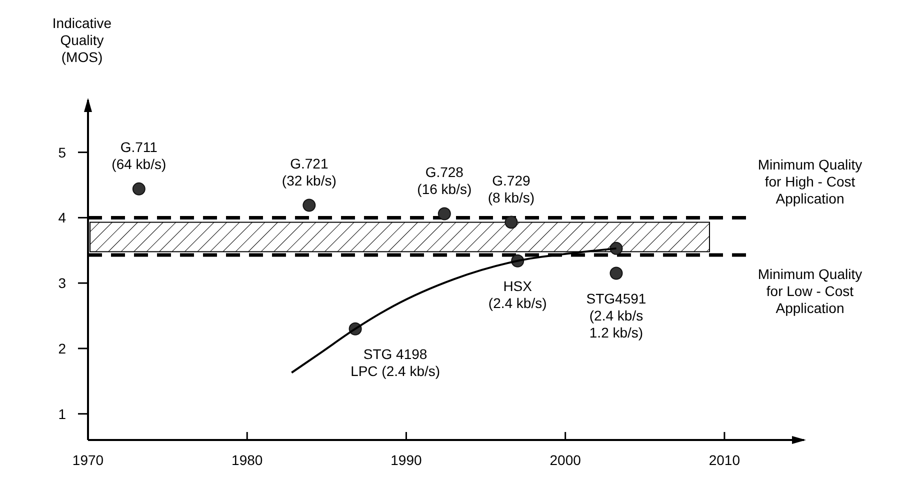 This screenshot has width=901, height=488. I want to click on x-tick-label: 2010, so click(724, 460).